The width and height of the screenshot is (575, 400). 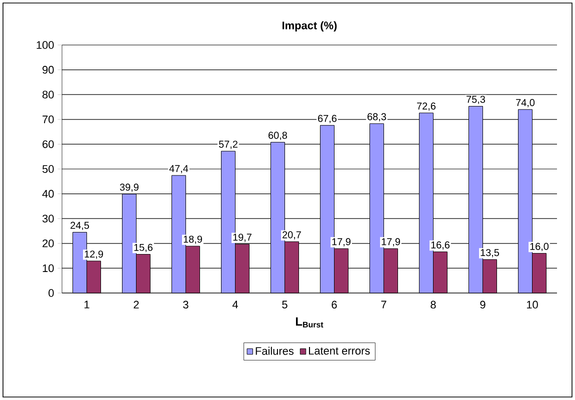 I want to click on data-label: 19,7, so click(x=242, y=238).